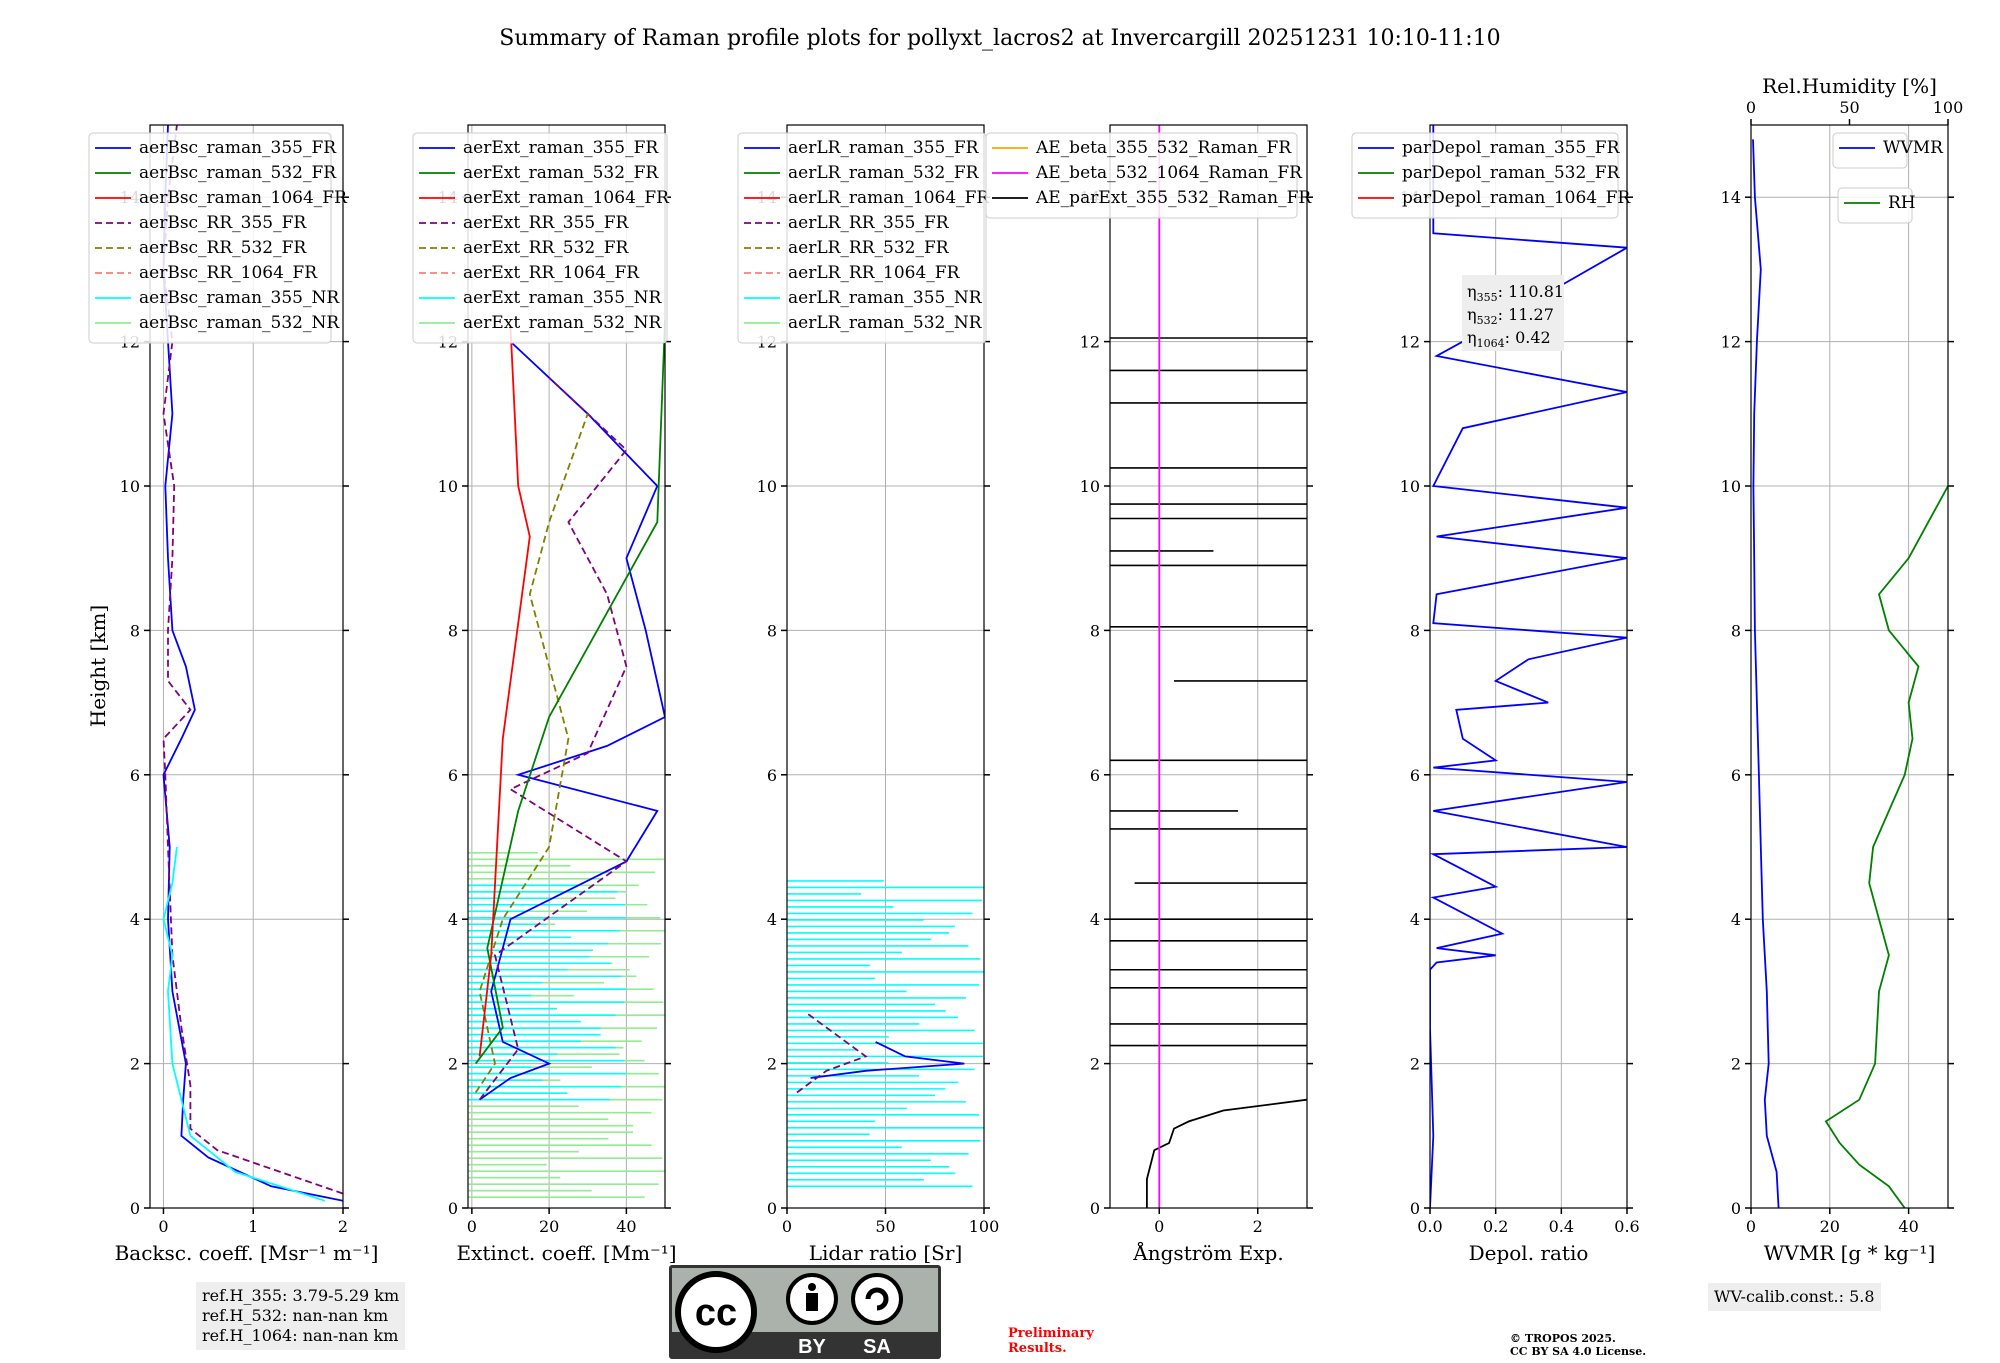 The height and width of the screenshot is (1363, 2000). What do you see at coordinates (1510, 316) in the screenshot?
I see `eta-line: η532: 11.27` at bounding box center [1510, 316].